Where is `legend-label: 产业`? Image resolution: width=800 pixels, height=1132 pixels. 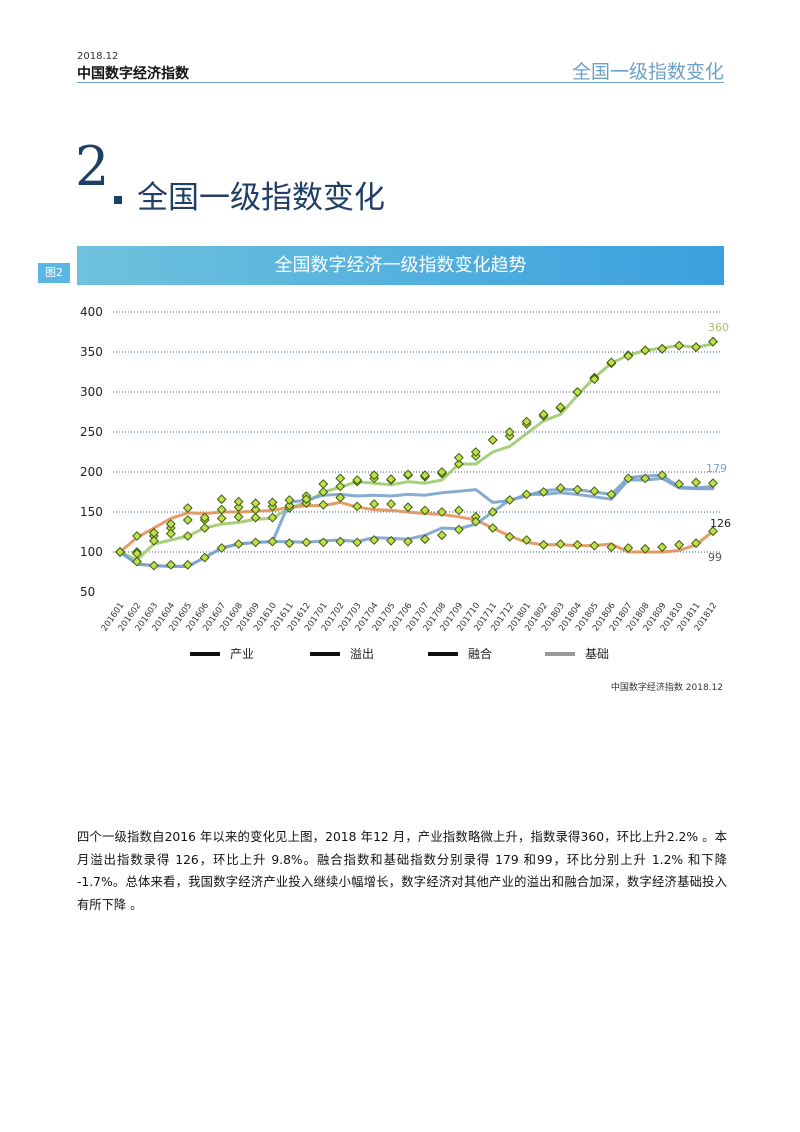
legend-label: 产业 is located at coordinates (242, 654).